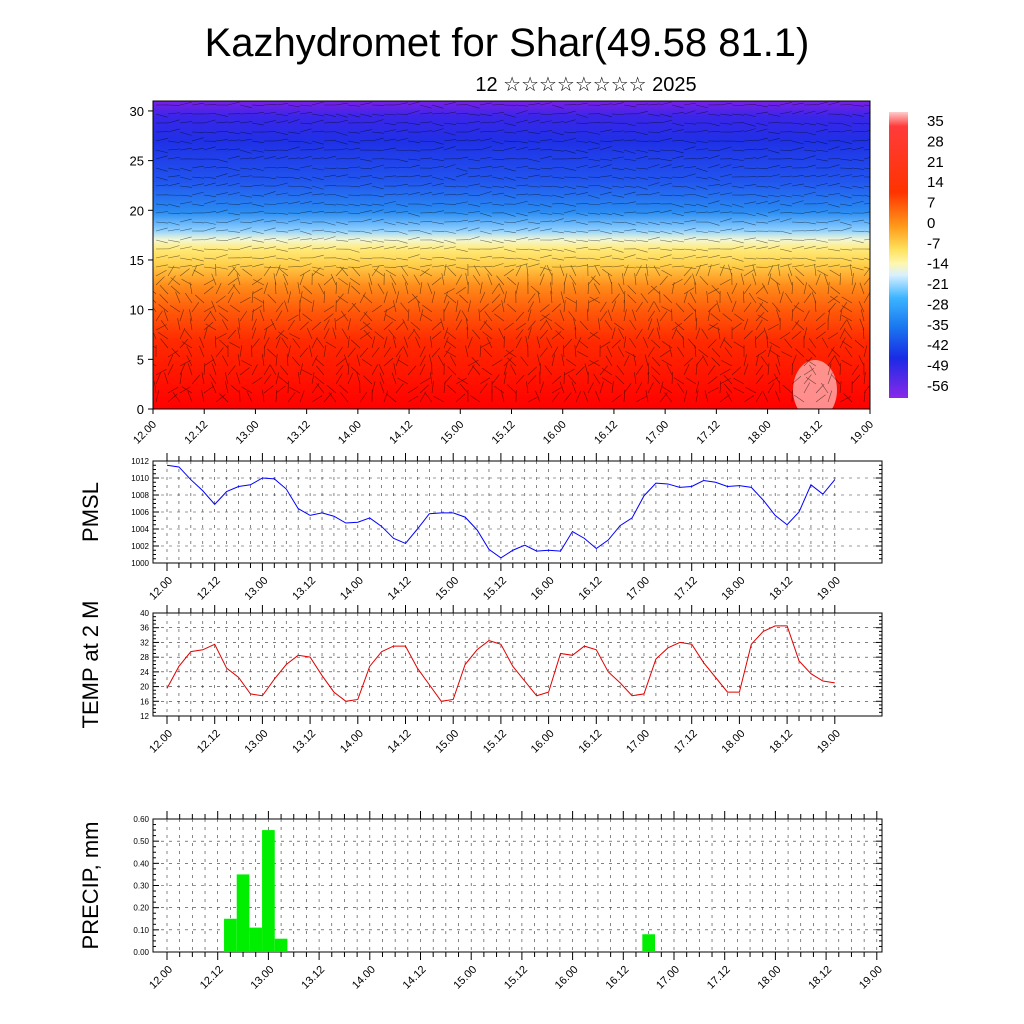 Image resolution: width=1024 pixels, height=1024 pixels. What do you see at coordinates (141, 952) in the screenshot?
I see `y-tick-label: 0.00` at bounding box center [141, 952].